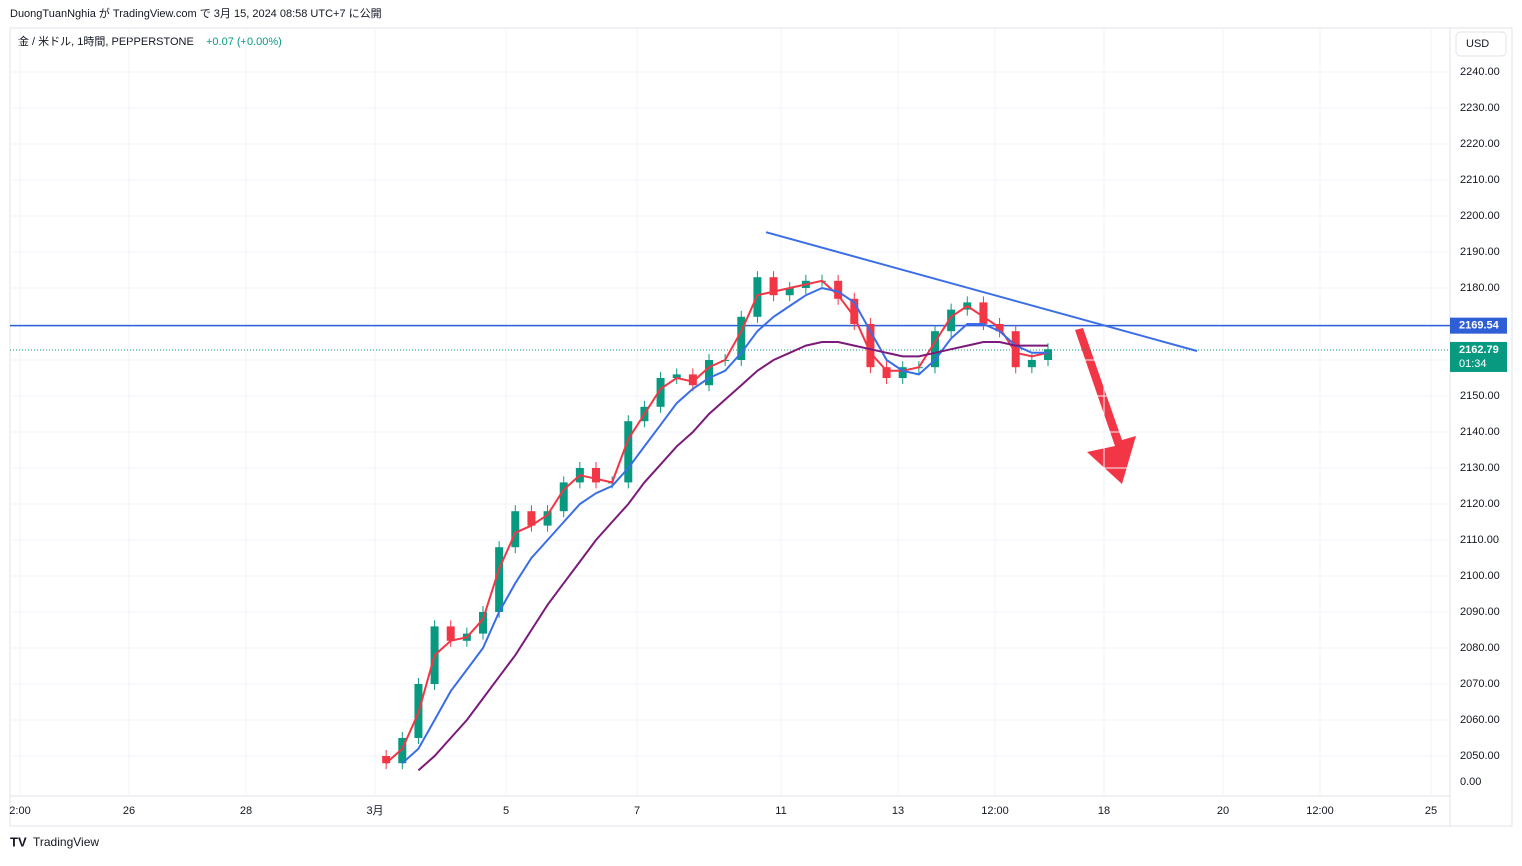 This screenshot has height=866, width=1522. Describe the element at coordinates (1431, 811) in the screenshot. I see `x-tick-label: 25` at that location.